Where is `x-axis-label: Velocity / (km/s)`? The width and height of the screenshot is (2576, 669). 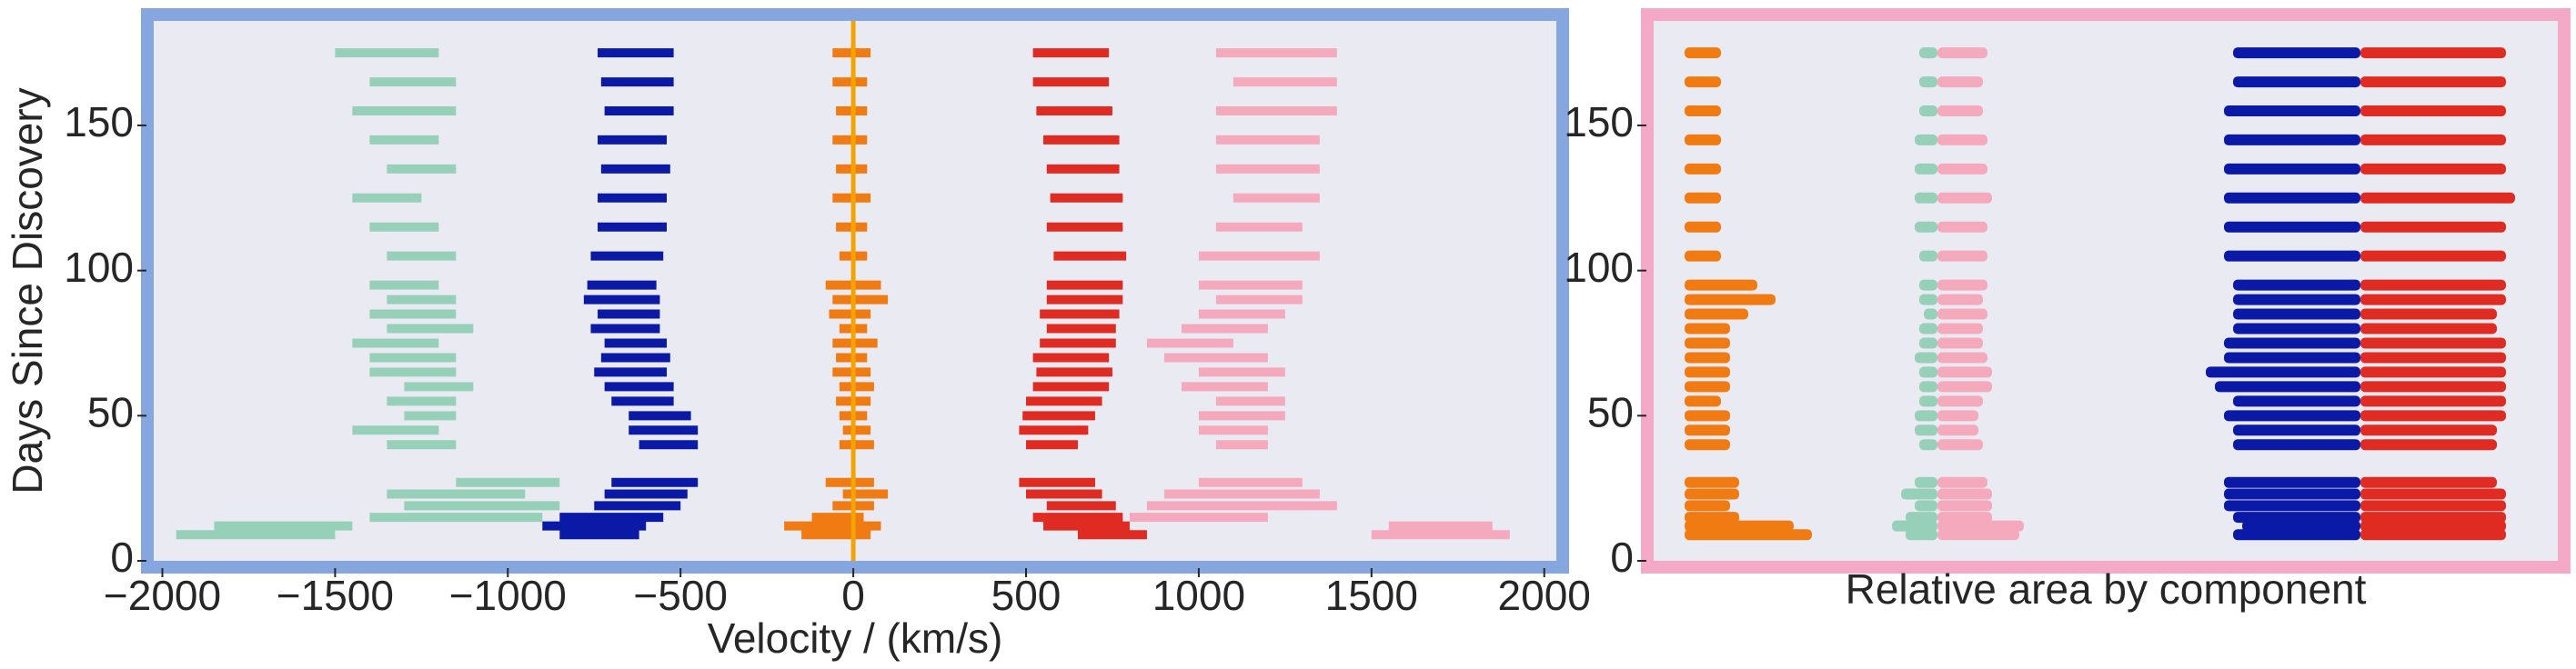 x-axis-label: Velocity / (km/s) is located at coordinates (855, 638).